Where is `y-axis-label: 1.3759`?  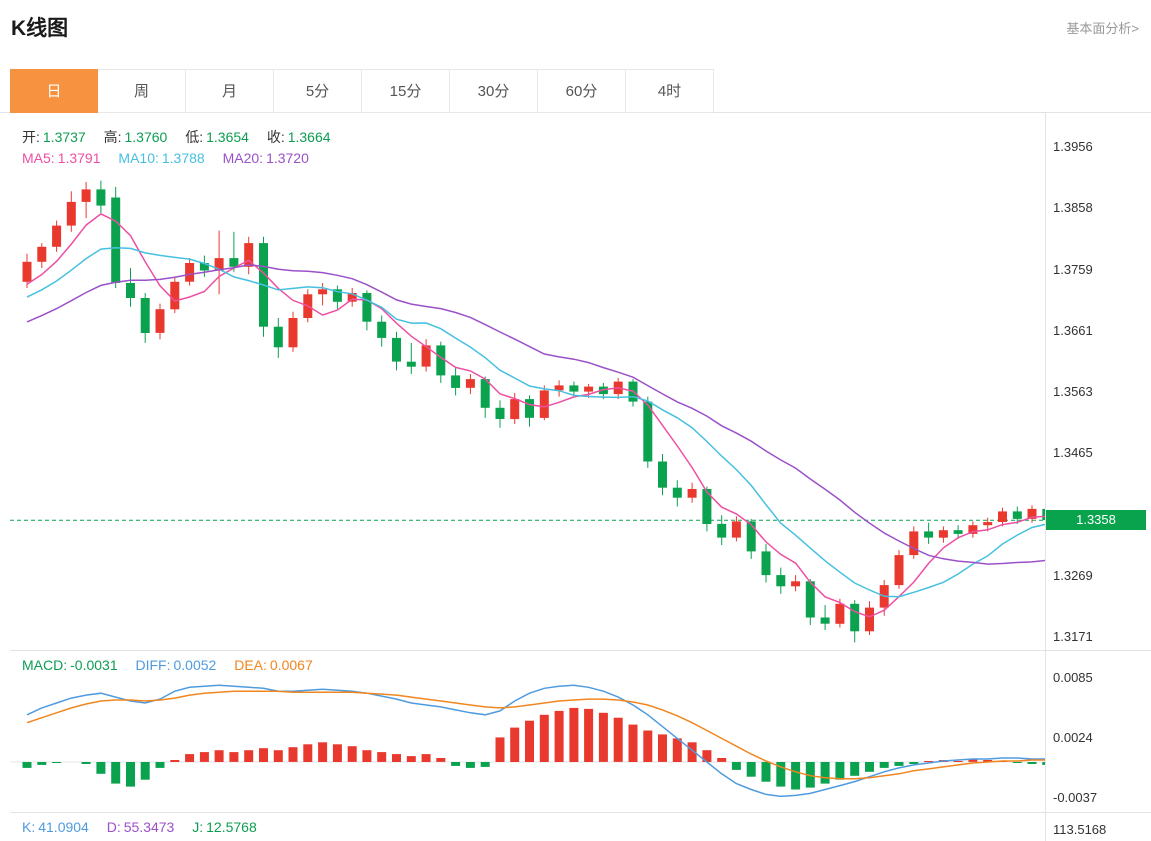
y-axis-label: 1.3759 is located at coordinates (1073, 269).